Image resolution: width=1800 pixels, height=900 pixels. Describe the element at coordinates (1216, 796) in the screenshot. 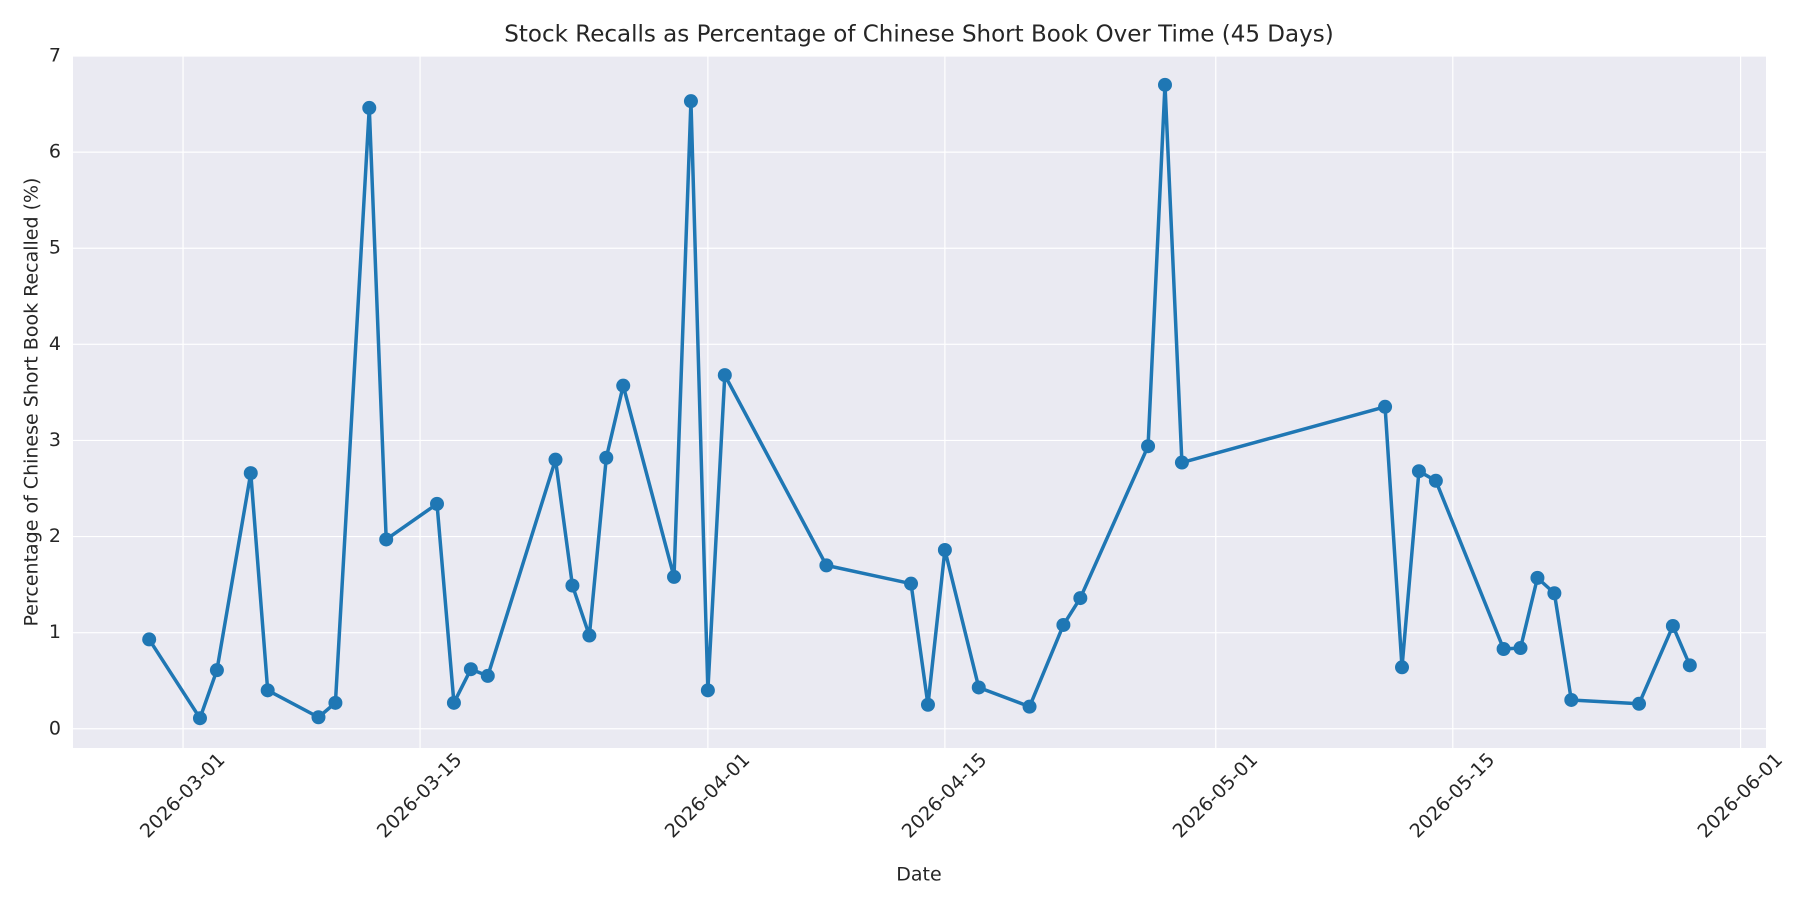

I see `x-tick-label: 2026-05-01` at that location.